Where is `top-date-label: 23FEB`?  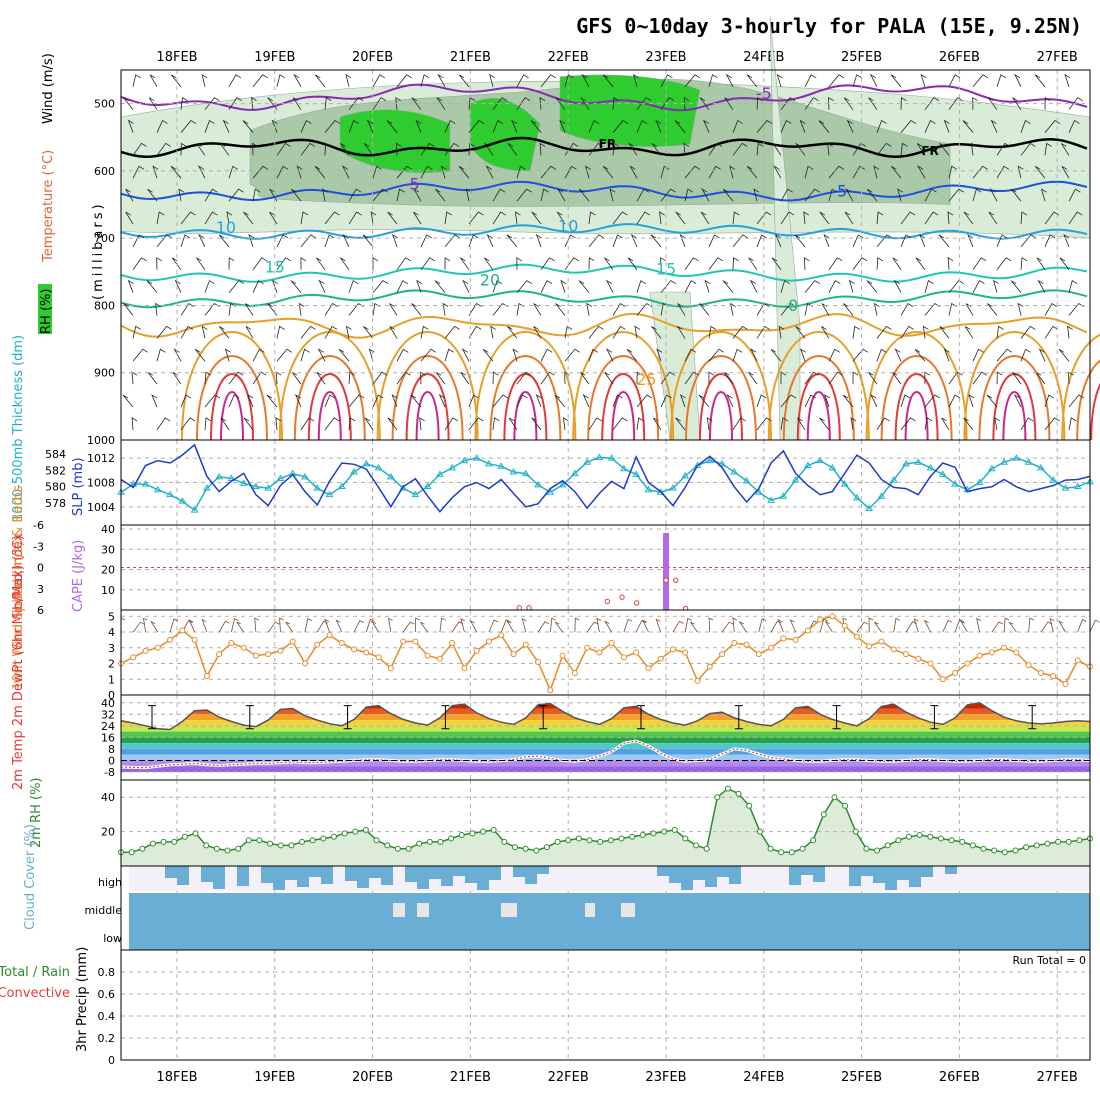 top-date-label: 23FEB is located at coordinates (665, 57).